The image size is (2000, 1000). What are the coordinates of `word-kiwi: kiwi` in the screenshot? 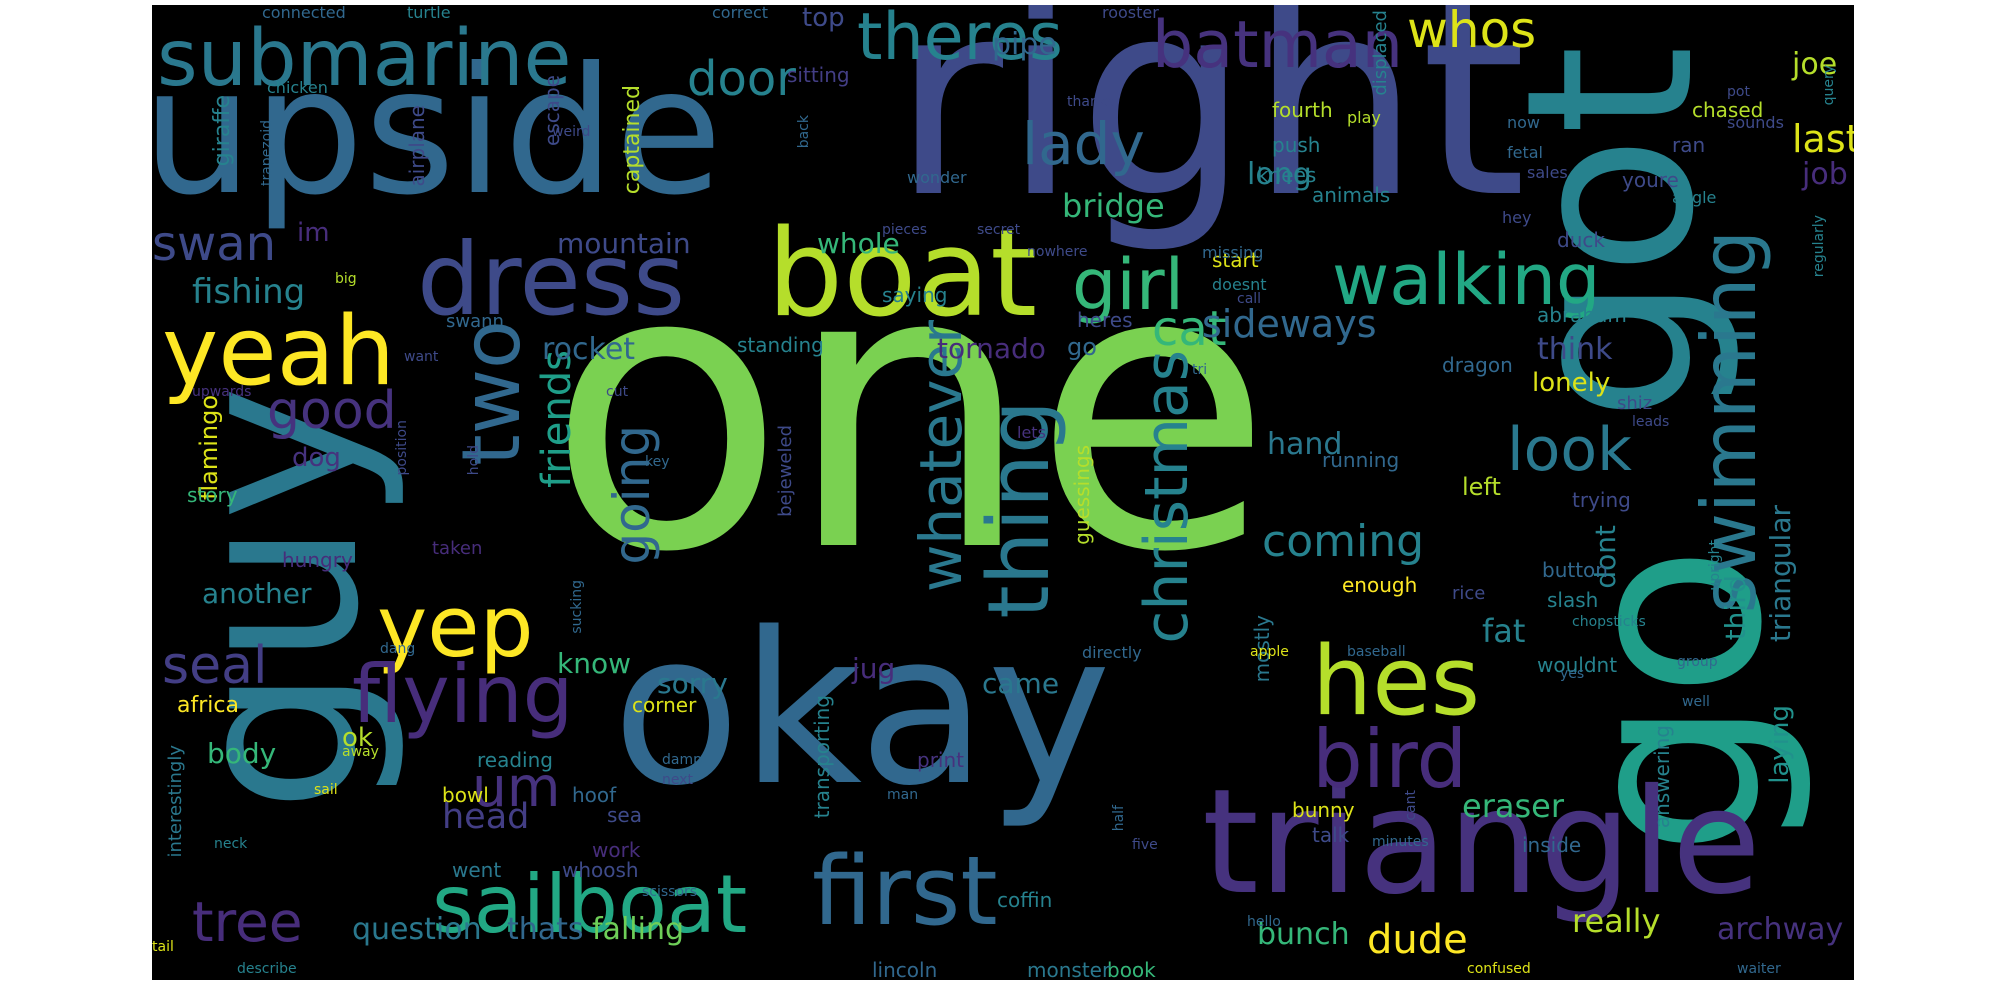 It's located at (411, 102).